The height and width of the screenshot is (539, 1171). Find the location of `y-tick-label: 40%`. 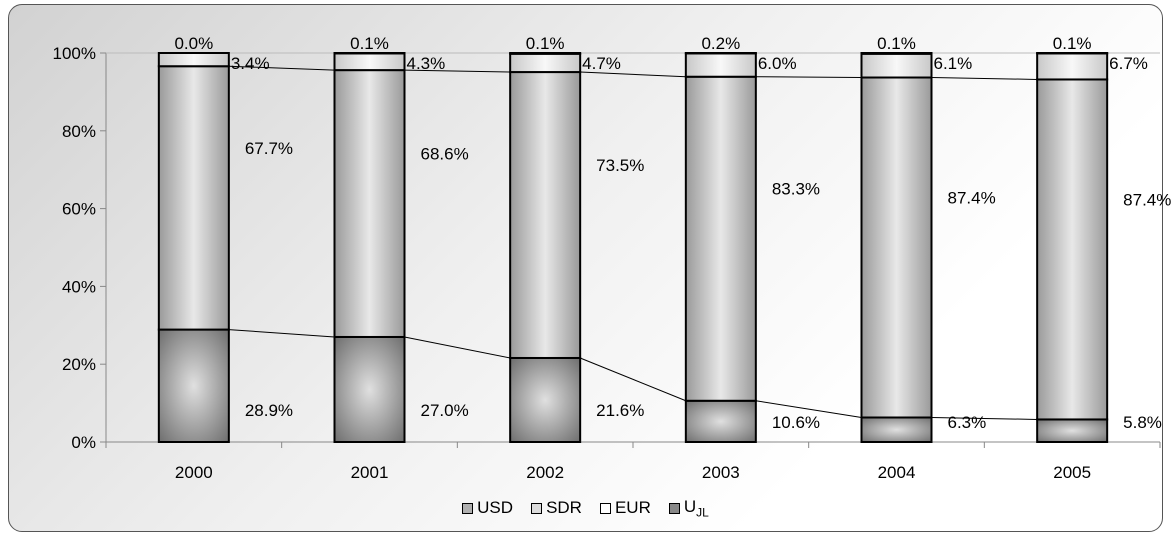

y-tick-label: 40% is located at coordinates (79, 286).